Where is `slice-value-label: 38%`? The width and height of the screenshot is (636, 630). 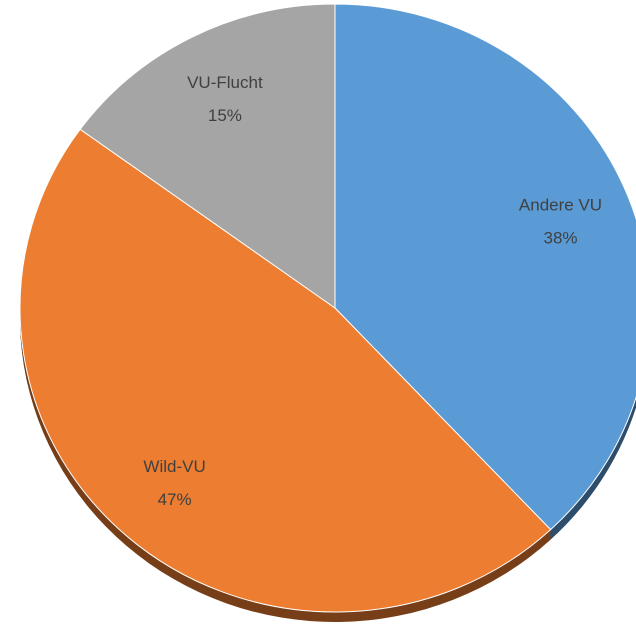
slice-value-label: 38% is located at coordinates (561, 237).